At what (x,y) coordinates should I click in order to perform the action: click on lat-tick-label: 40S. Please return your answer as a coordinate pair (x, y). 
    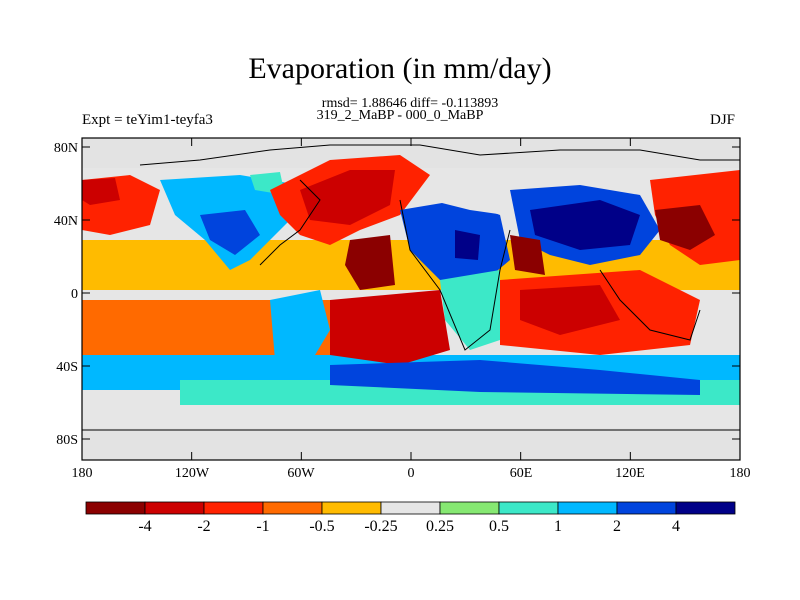
    Looking at the image, I should click on (67, 367).